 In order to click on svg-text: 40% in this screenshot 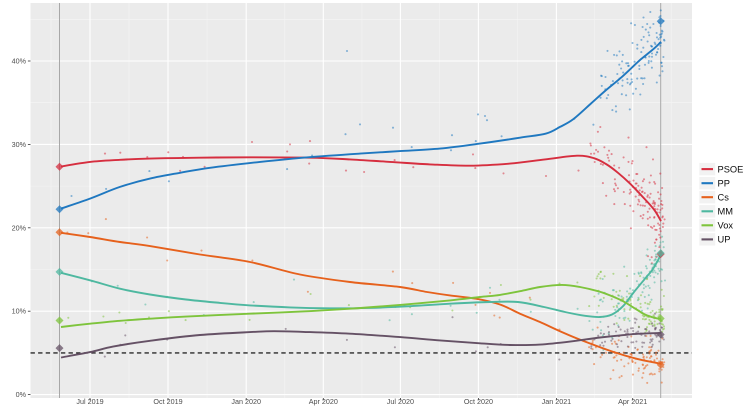, I will do `click(19, 61)`.